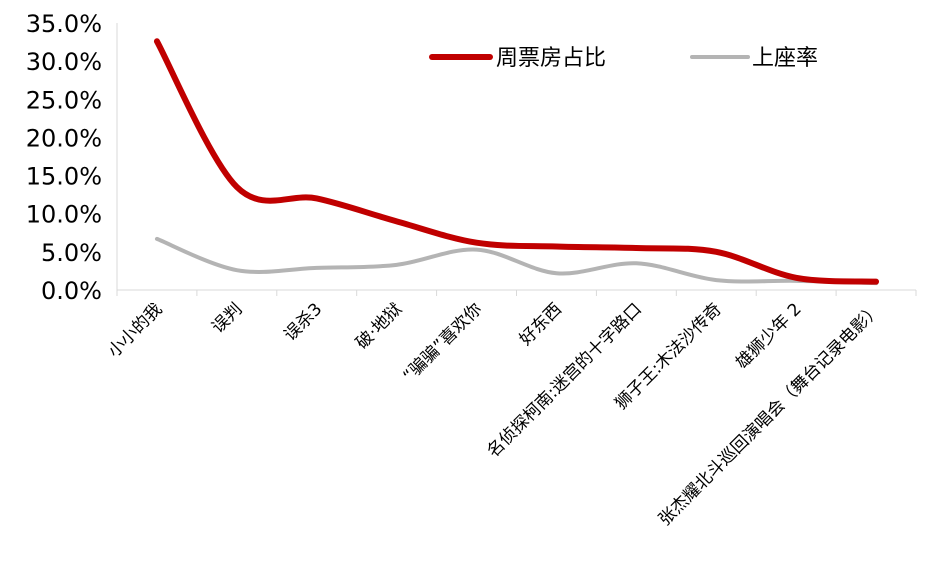  What do you see at coordinates (64, 138) in the screenshot?
I see `y-tick-label: 20.0%` at bounding box center [64, 138].